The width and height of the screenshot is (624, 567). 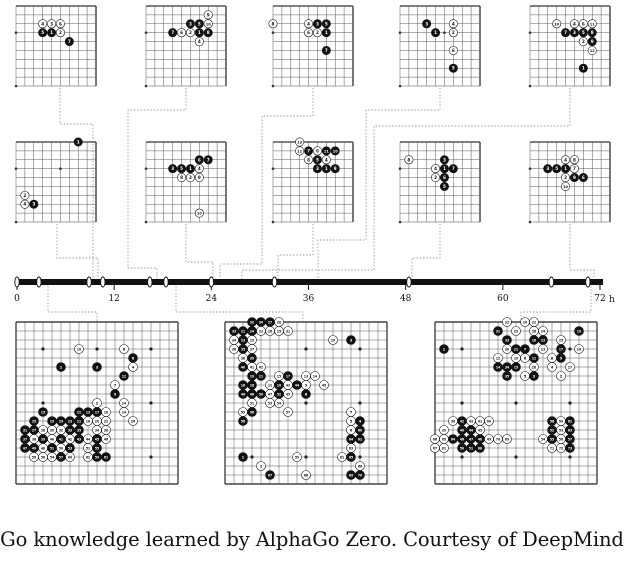 I want to click on move-number: 35, so click(x=243, y=349).